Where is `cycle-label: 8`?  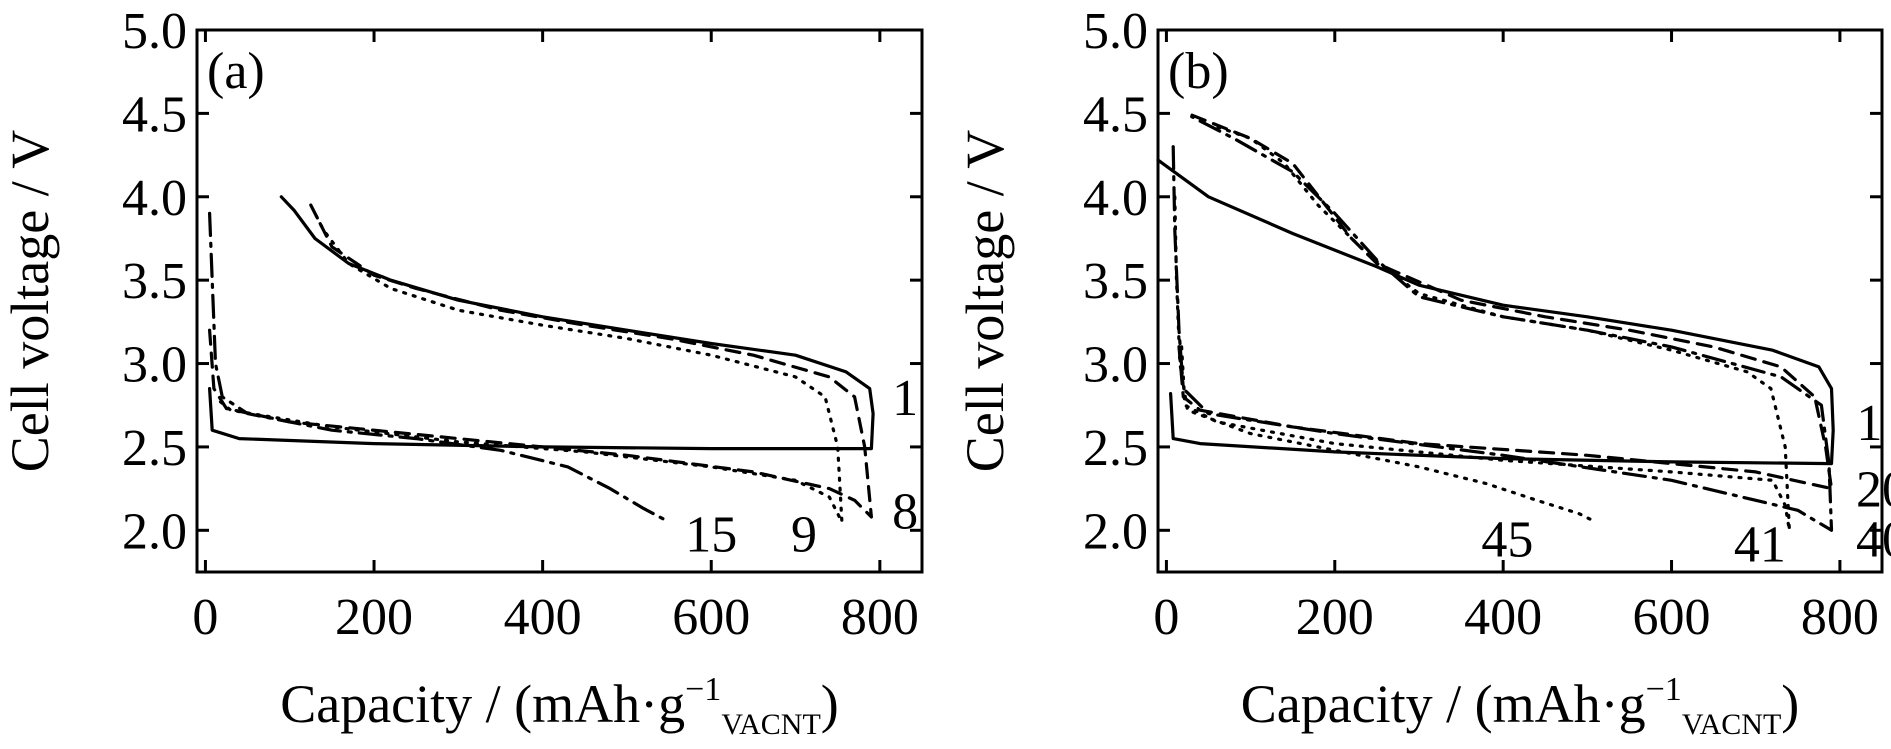 cycle-label: 8 is located at coordinates (905, 511).